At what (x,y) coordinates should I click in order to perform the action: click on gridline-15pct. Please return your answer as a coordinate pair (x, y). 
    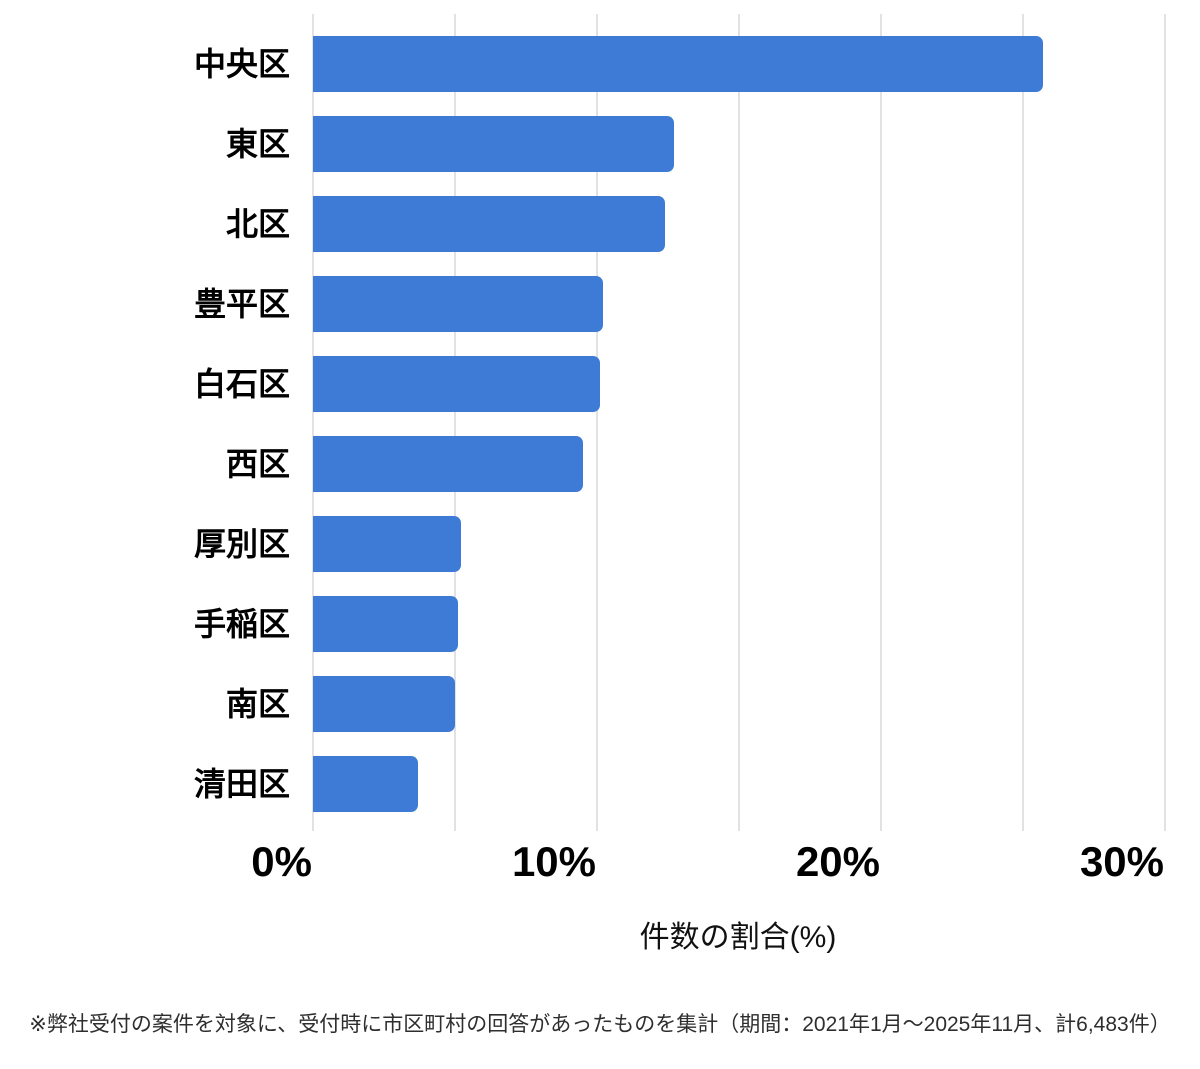
    Looking at the image, I should click on (739, 422).